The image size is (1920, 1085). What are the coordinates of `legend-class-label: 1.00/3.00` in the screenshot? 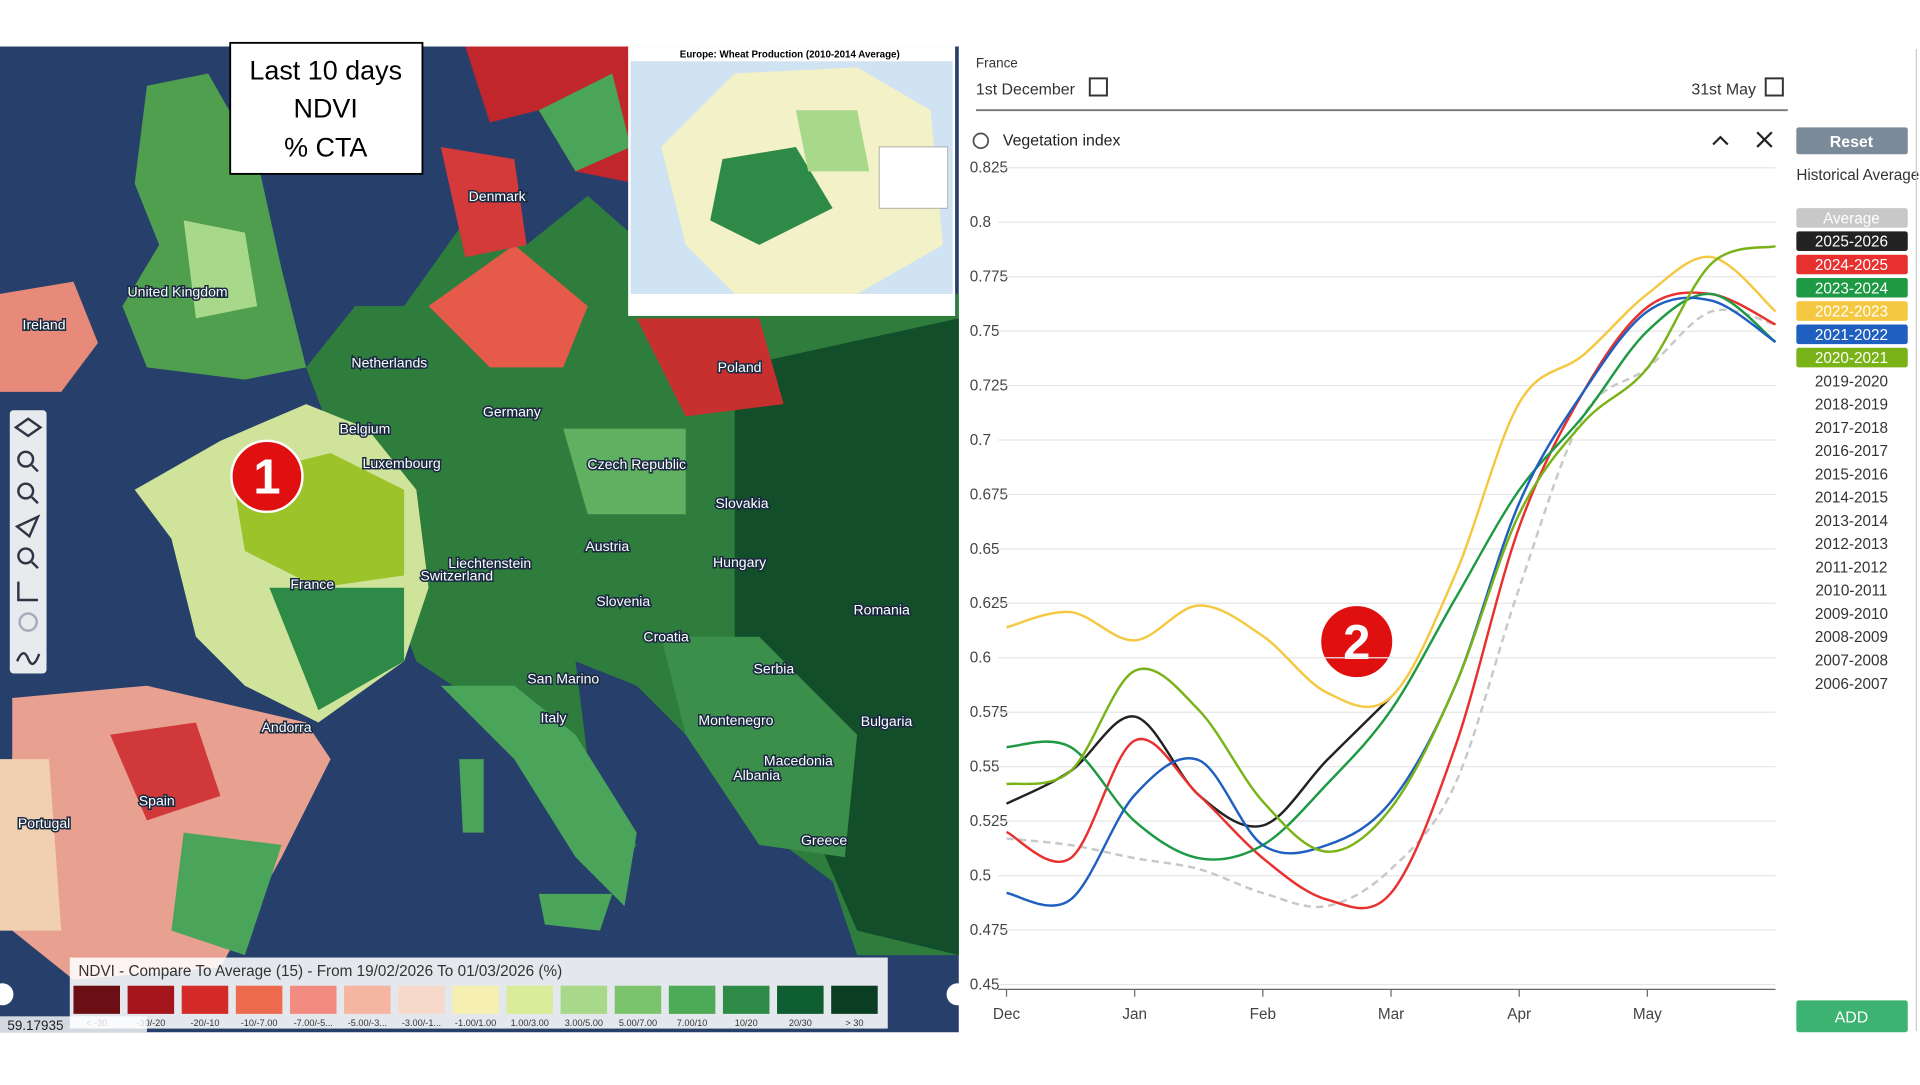 It's located at (530, 1023).